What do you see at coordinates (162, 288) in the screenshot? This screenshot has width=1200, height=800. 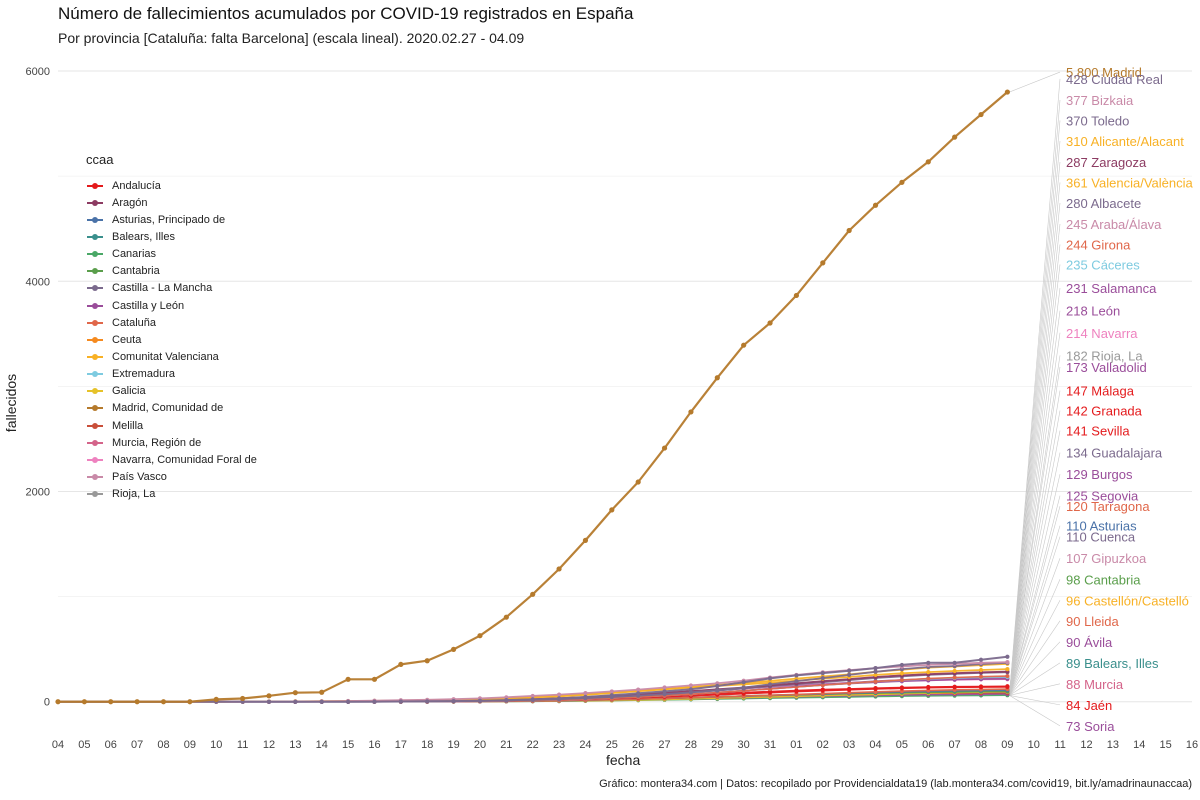 I see `legend-label: Castilla - La Mancha` at bounding box center [162, 288].